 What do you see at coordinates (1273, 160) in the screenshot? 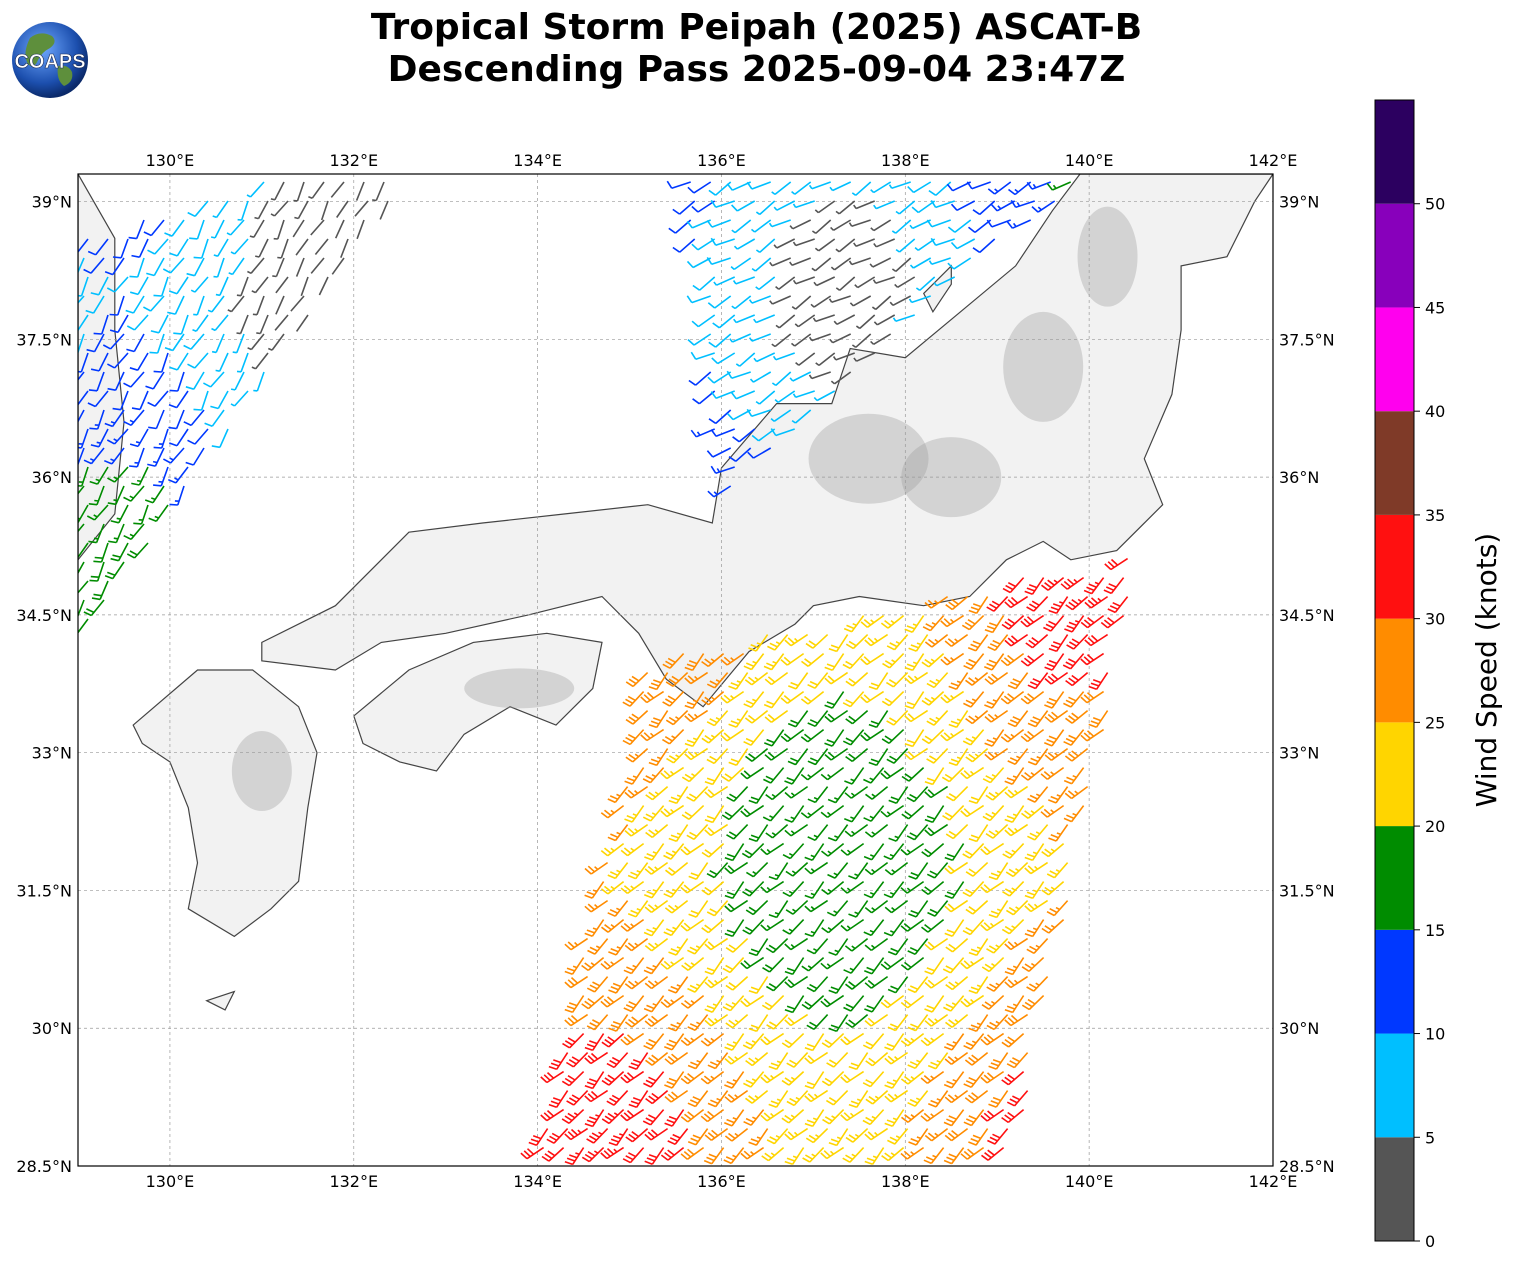
I see `lon-tick-label: 142°E` at bounding box center [1273, 160].